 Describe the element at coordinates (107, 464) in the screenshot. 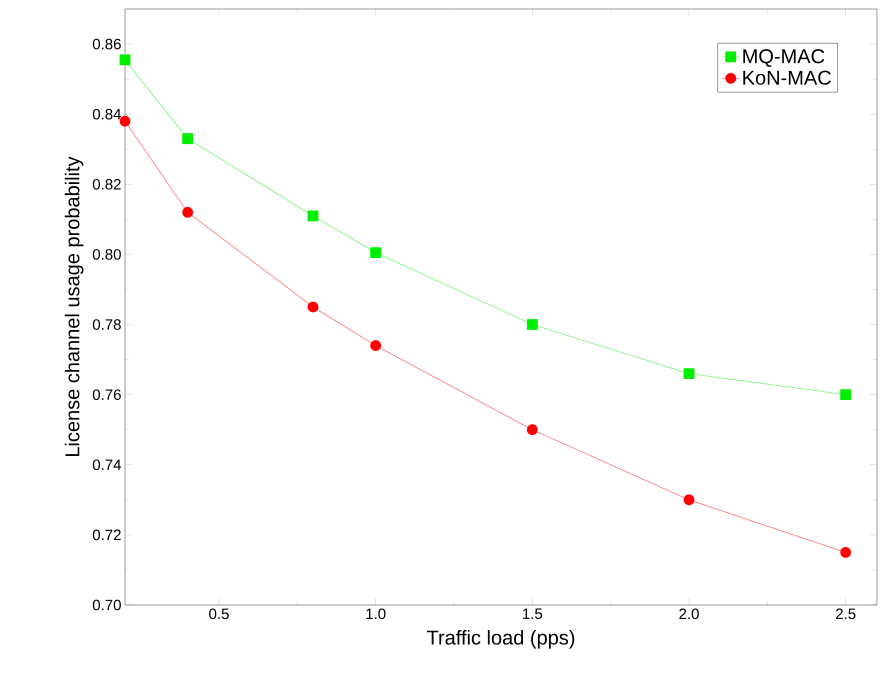

I see `y-tick-label: 0.74` at that location.